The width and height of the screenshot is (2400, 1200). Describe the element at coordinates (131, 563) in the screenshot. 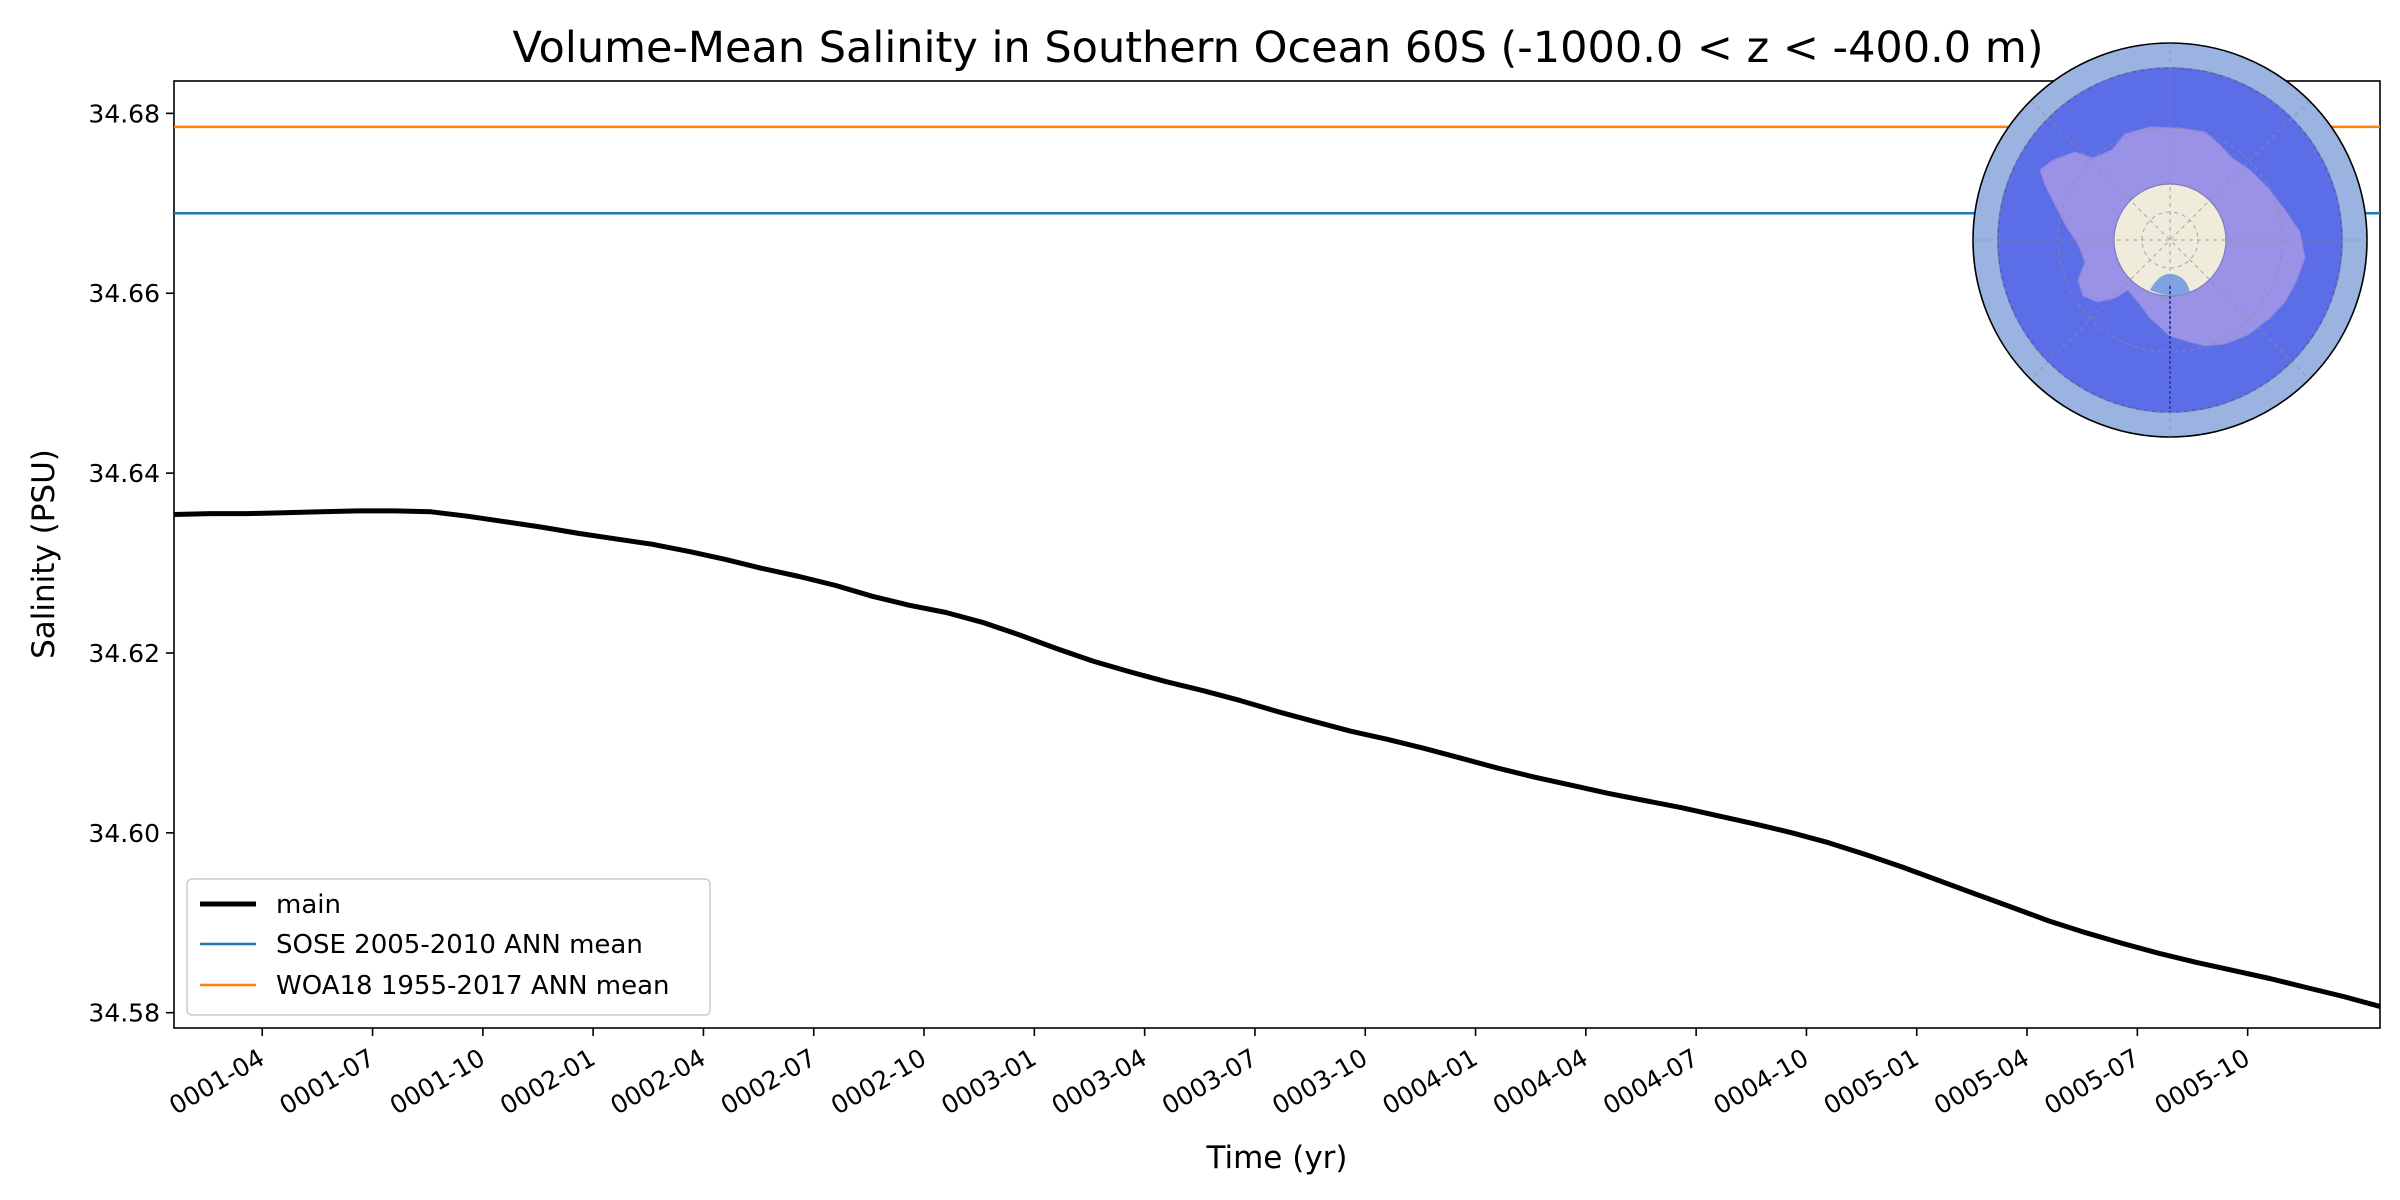

I see `y-axis: 34.58 34.60 34.62 34.64 34.66 34.68` at that location.